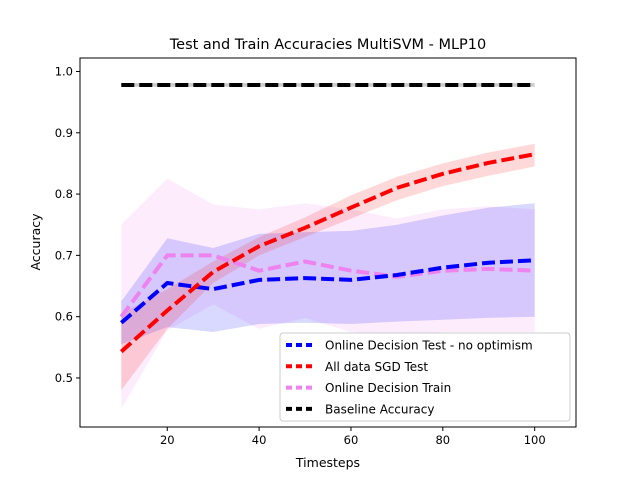 Image resolution: width=640 pixels, height=484 pixels. Describe the element at coordinates (379, 409) in the screenshot. I see `legend-label-baseline-accuracy: Baseline Accuracy` at that location.